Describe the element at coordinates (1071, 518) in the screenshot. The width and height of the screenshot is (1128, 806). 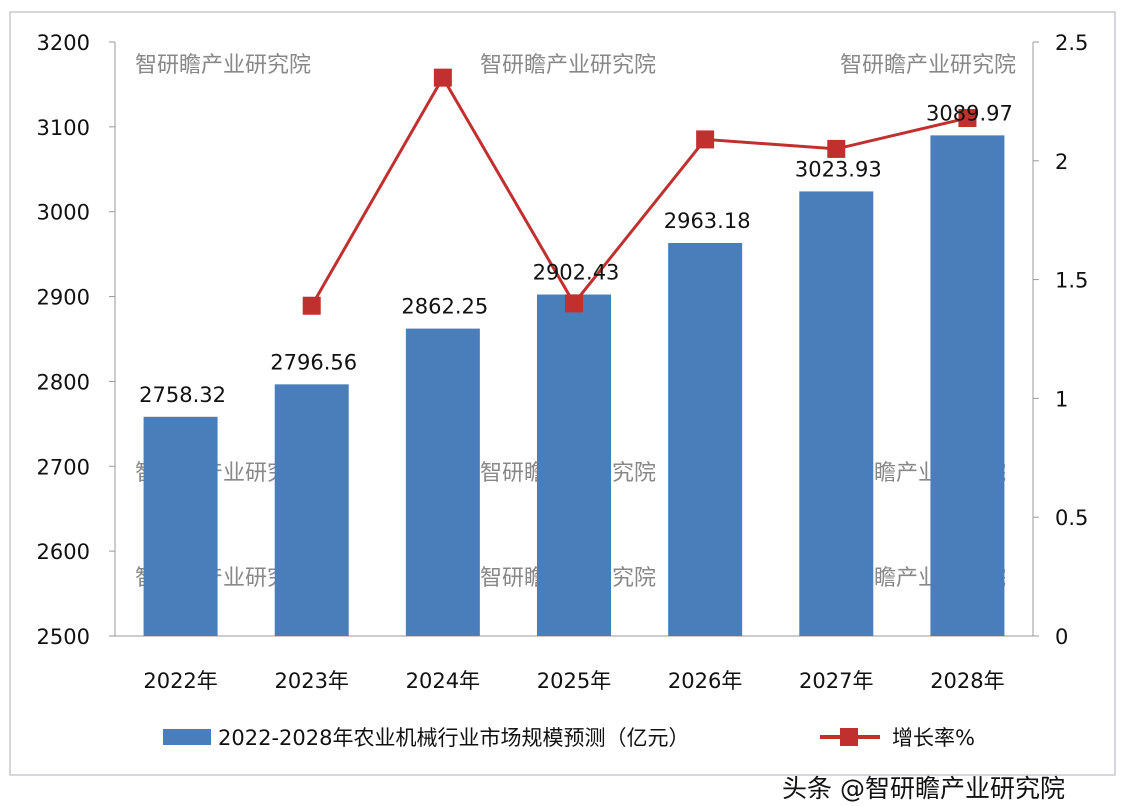
I see `y-right-tick-label: 0.5` at that location.